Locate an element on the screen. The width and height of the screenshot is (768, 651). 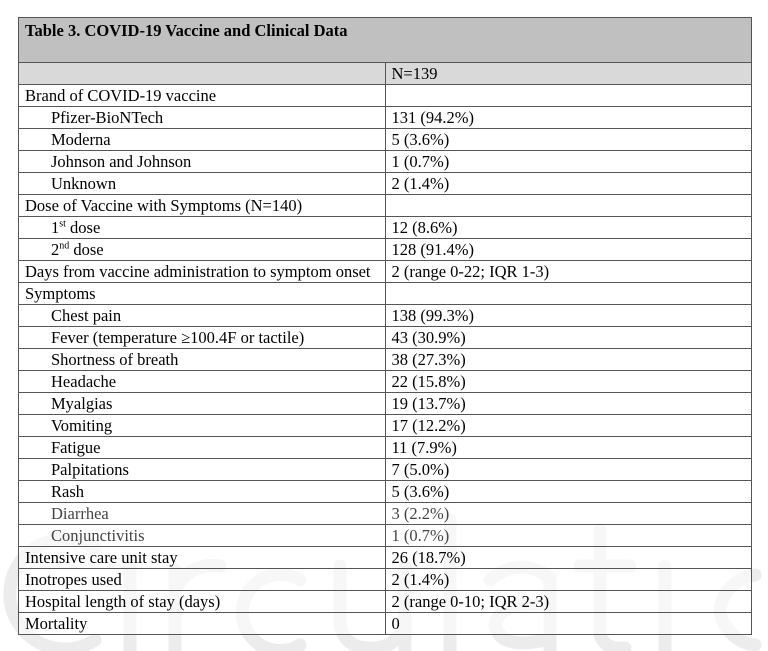
row-label: 2nd dose is located at coordinates (202, 249).